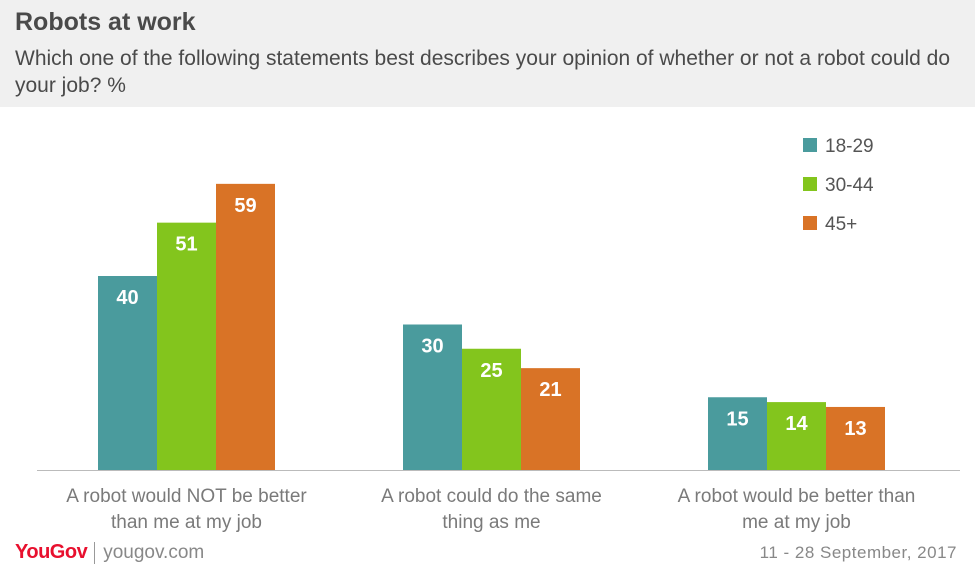 This screenshot has height=588, width=975. What do you see at coordinates (841, 224) in the screenshot?
I see `legend-label-45+: 45+` at bounding box center [841, 224].